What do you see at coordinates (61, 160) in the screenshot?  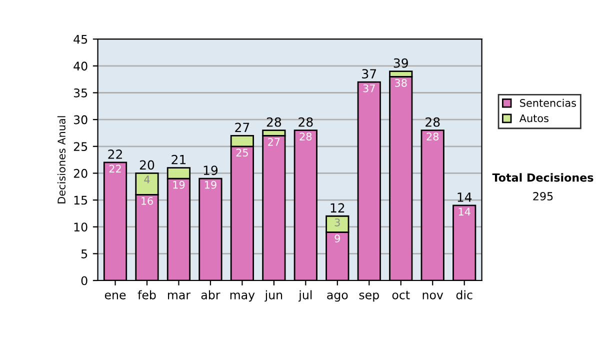 I see `y-axis-title: Decisiones Anual` at bounding box center [61, 160].